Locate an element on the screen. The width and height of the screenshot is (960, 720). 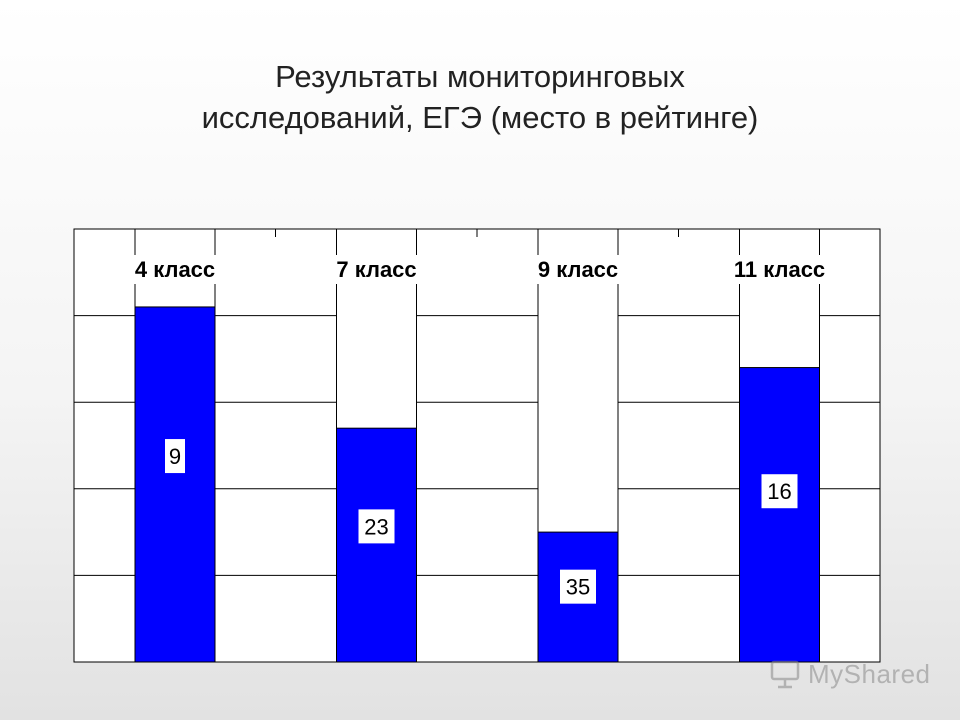
watermark-text: MyShared is located at coordinates (869, 673).